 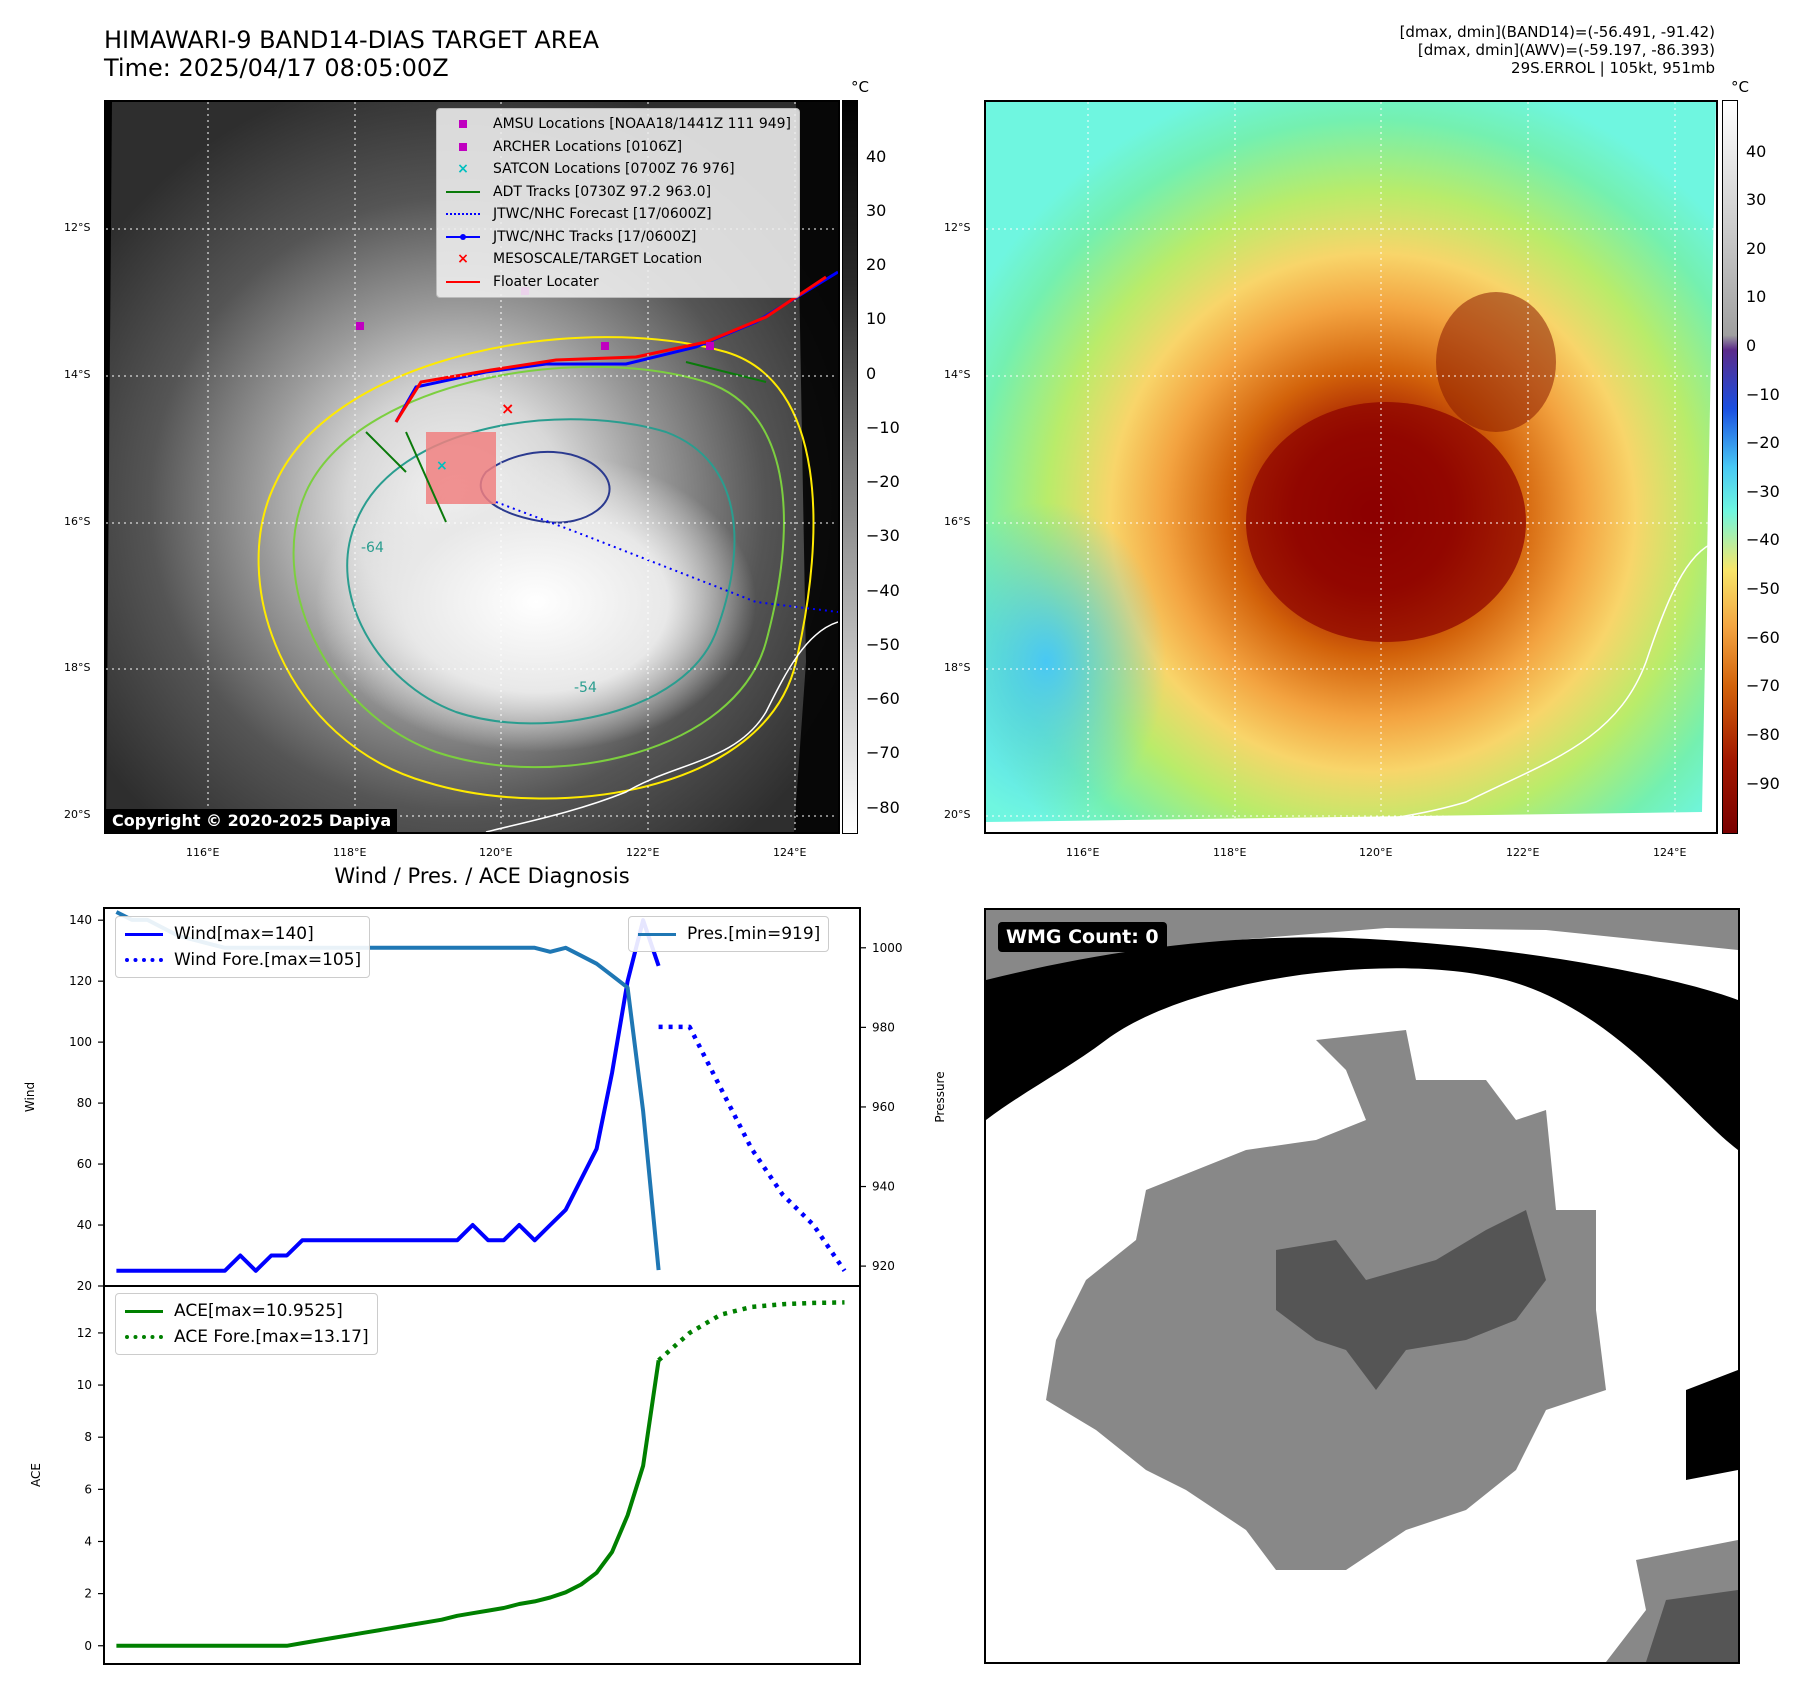 I want to click on y-tick-label: 8, so click(x=88, y=1437).